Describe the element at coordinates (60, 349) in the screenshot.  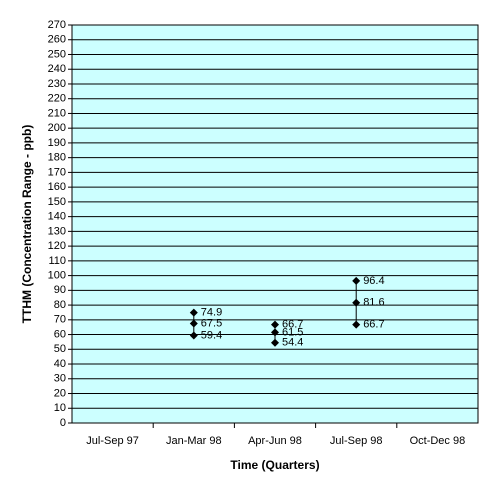
I see `y-tick-label: 50` at that location.